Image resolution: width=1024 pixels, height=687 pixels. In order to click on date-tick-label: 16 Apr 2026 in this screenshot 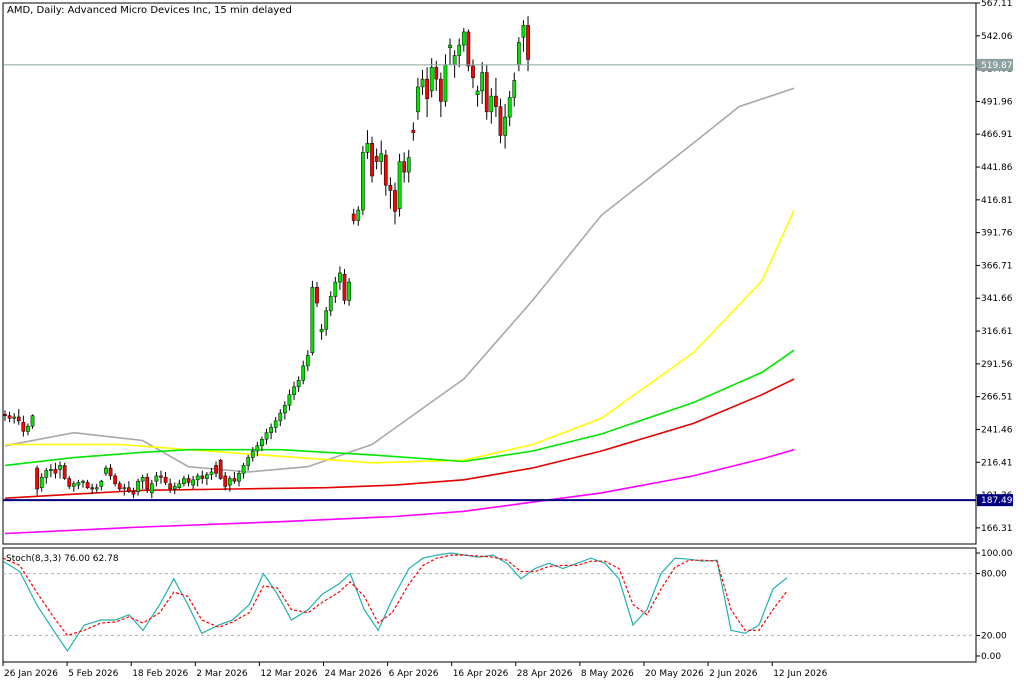, I will do `click(481, 674)`.